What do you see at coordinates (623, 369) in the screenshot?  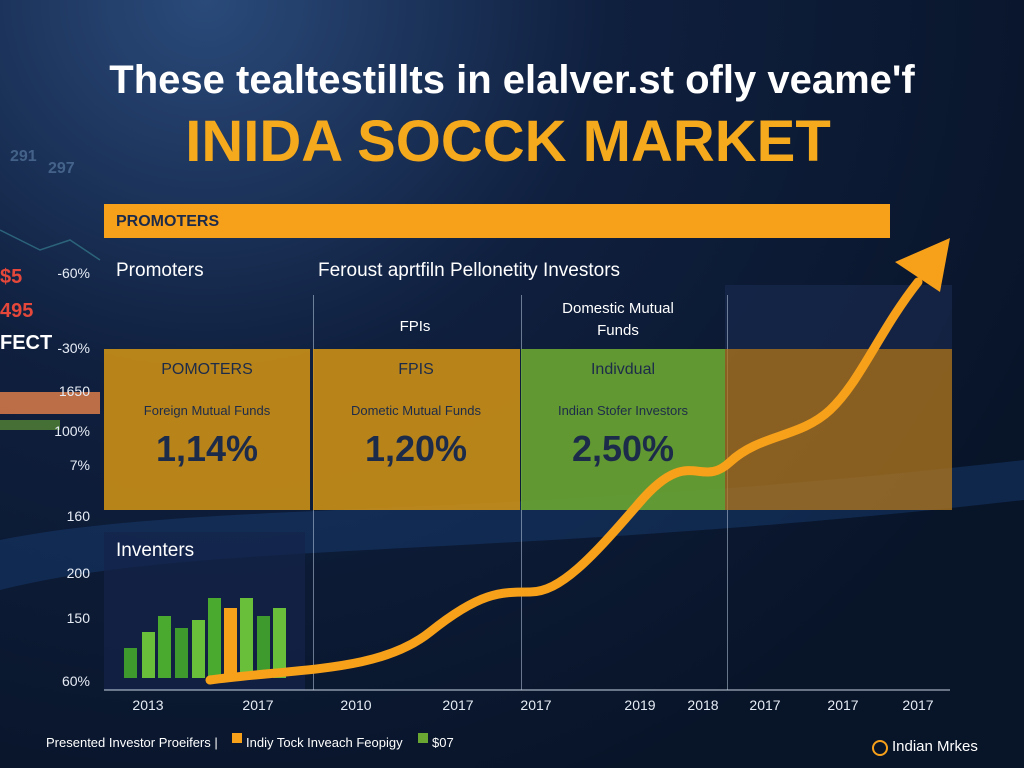 I see `box-title: Indivdual` at bounding box center [623, 369].